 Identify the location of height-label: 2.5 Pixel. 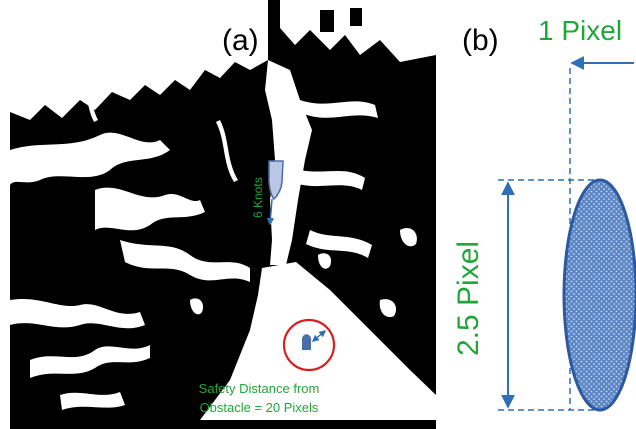
(468, 298).